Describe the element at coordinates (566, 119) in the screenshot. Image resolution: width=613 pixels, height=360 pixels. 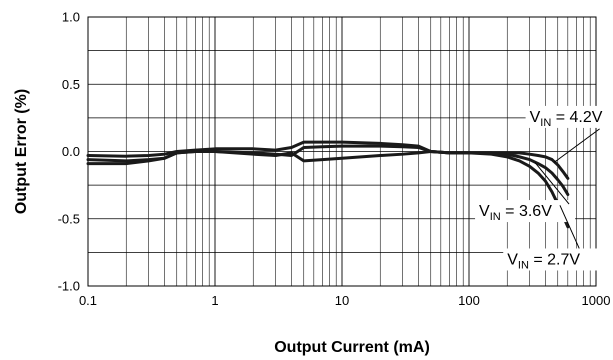
I see `annotation-label: VIN = 4.2V` at that location.